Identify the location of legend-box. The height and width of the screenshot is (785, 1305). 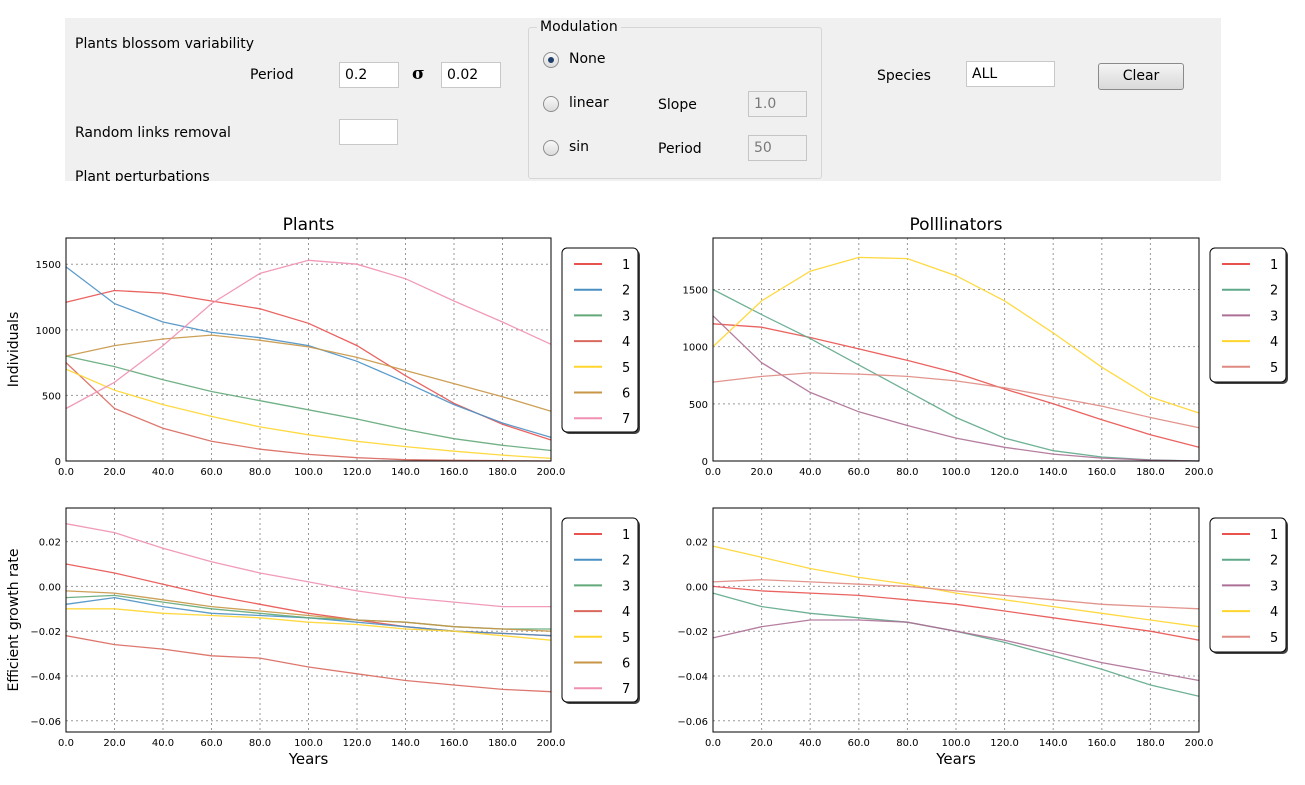
(600, 610).